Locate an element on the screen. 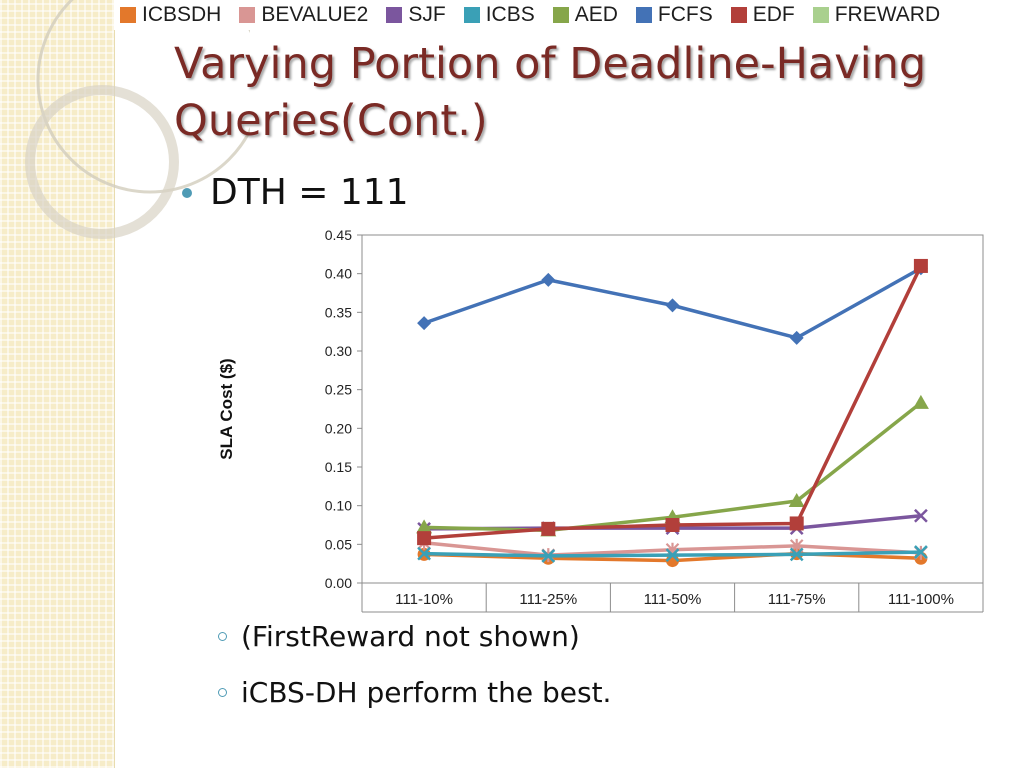 The image size is (1024, 768). bullet-dot-icon is located at coordinates (187, 192).